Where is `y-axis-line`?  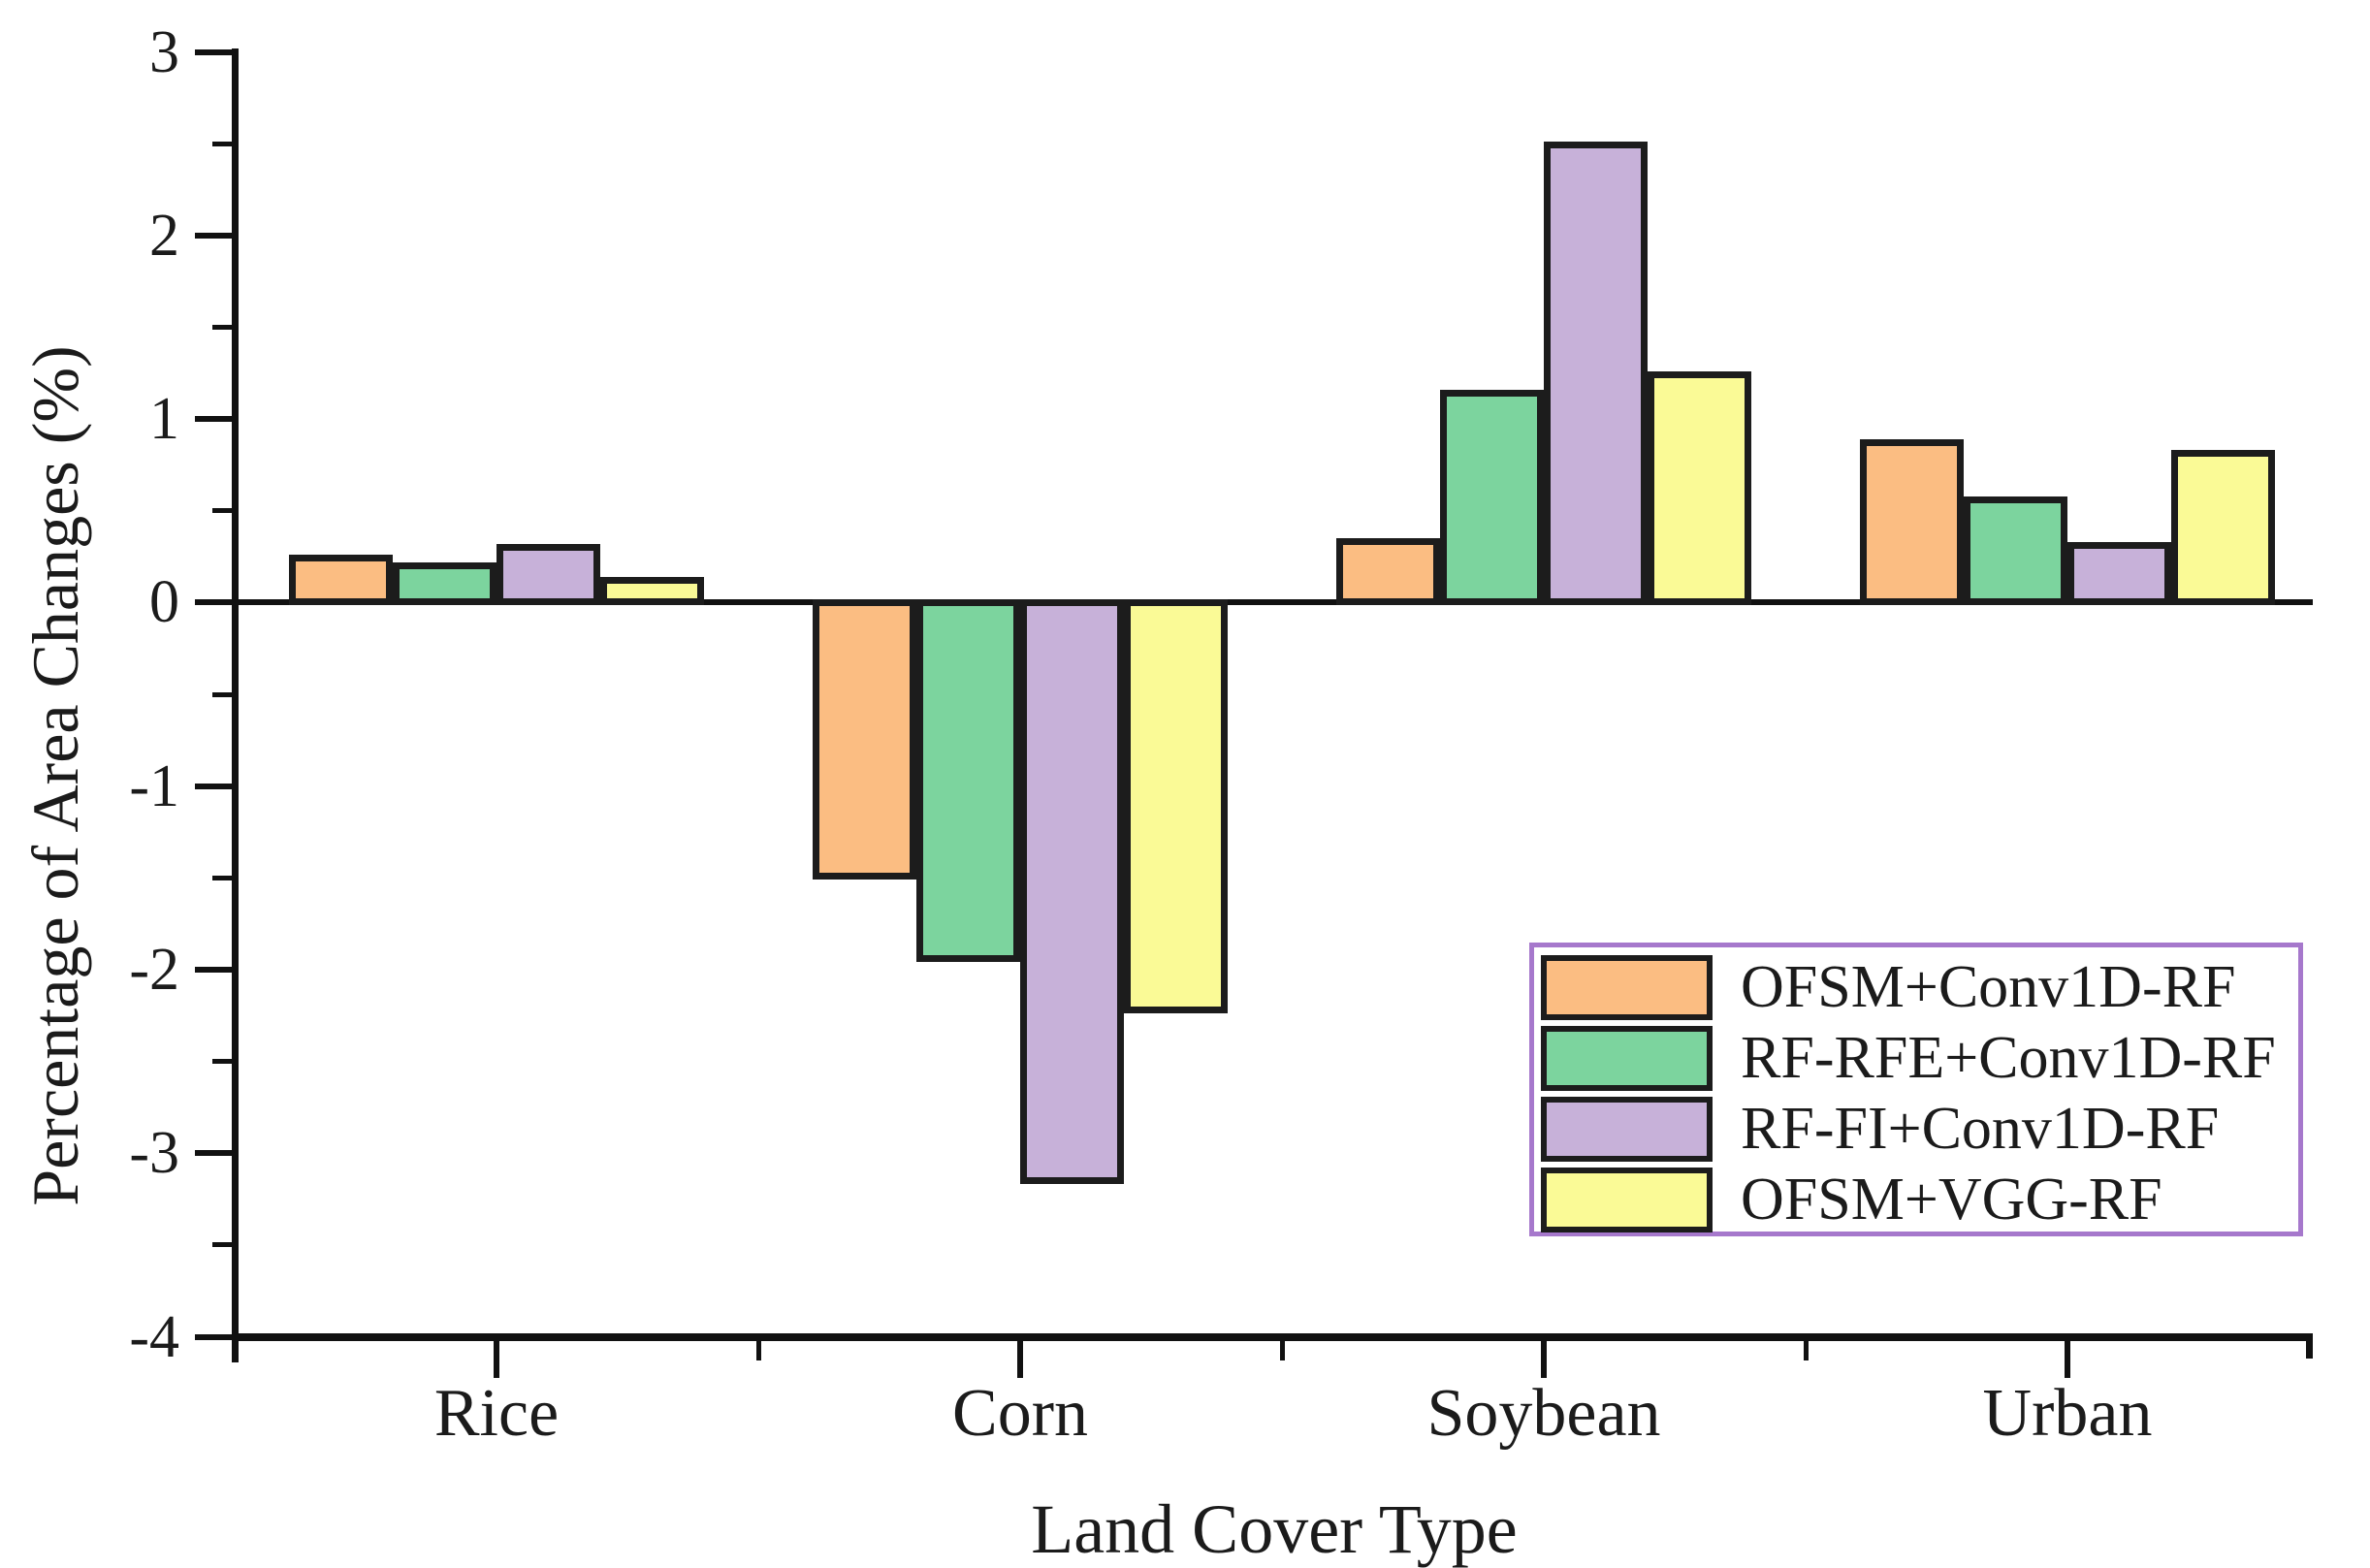
y-axis-line is located at coordinates (235, 705).